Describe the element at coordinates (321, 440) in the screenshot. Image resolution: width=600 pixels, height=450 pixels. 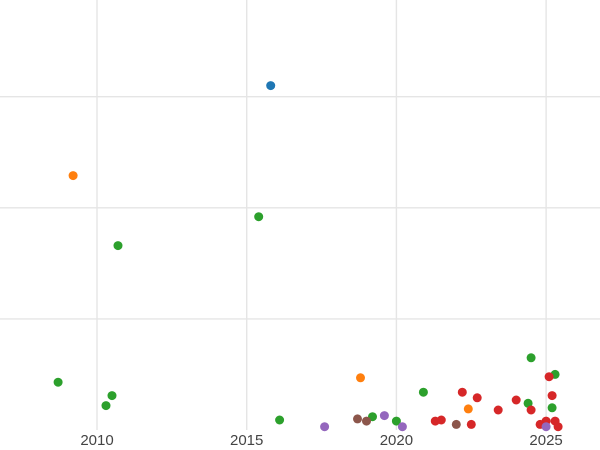
I see `x-axis-labels: 2010 2015 2020 2025` at that location.